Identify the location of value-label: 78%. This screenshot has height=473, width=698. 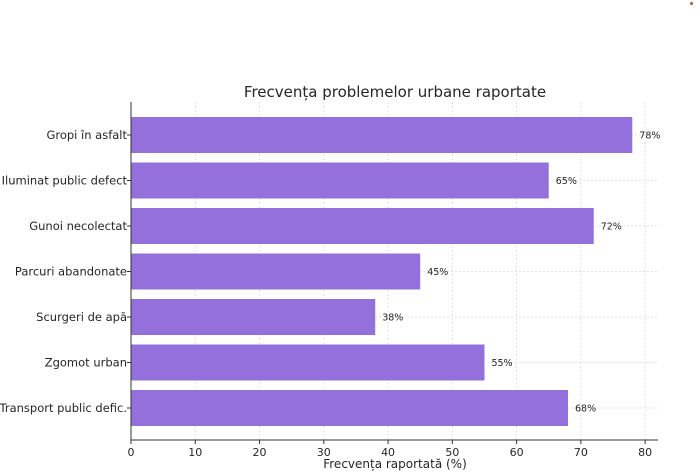
(649, 136).